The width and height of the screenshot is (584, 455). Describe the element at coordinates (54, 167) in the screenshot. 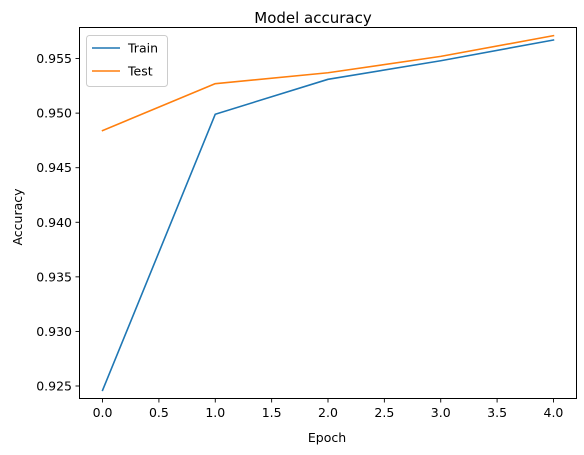

I see `y-tick-label: 0.945` at that location.